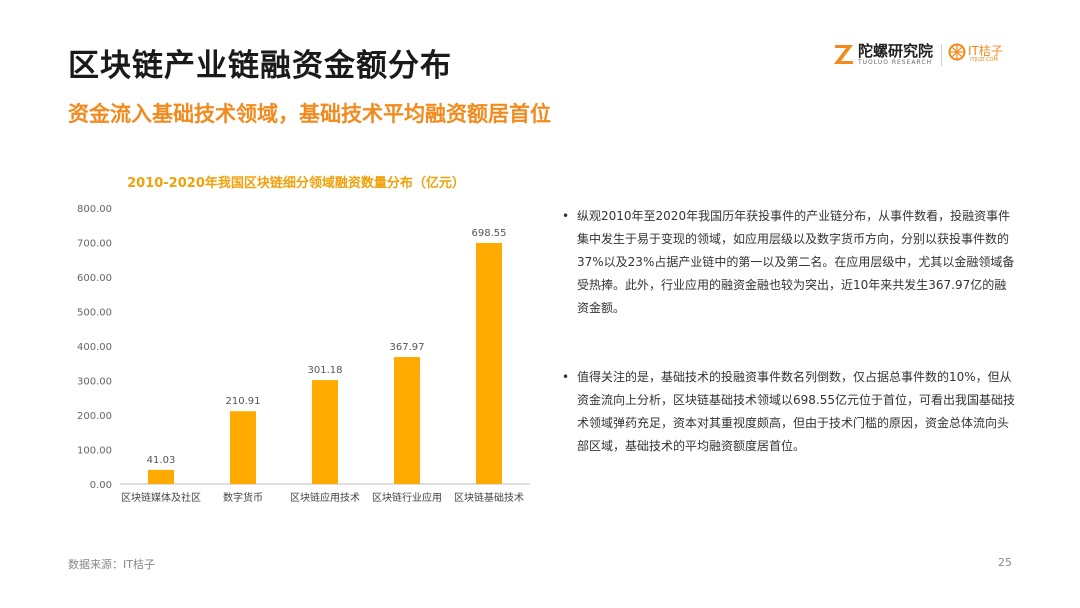  I want to click on data-label: 367.97, so click(407, 347).